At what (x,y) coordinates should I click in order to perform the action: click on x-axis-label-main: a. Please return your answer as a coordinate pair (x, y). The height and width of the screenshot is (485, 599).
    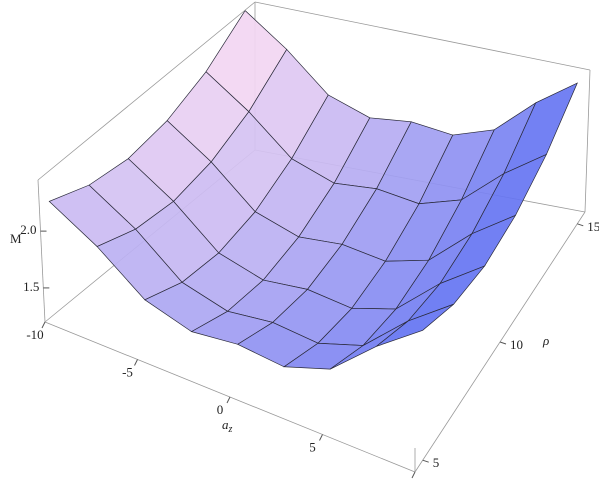
    Looking at the image, I should click on (225, 424).